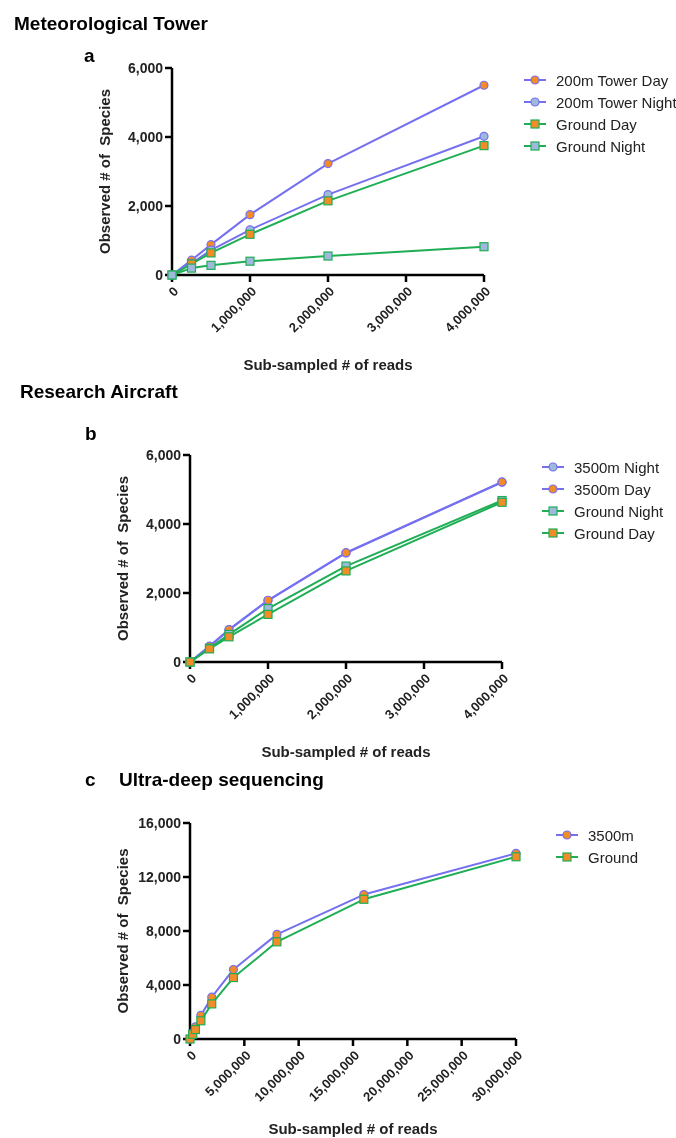 The image size is (676, 1138). Describe the element at coordinates (617, 467) in the screenshot. I see `legend-label: 3500m Night` at that location.